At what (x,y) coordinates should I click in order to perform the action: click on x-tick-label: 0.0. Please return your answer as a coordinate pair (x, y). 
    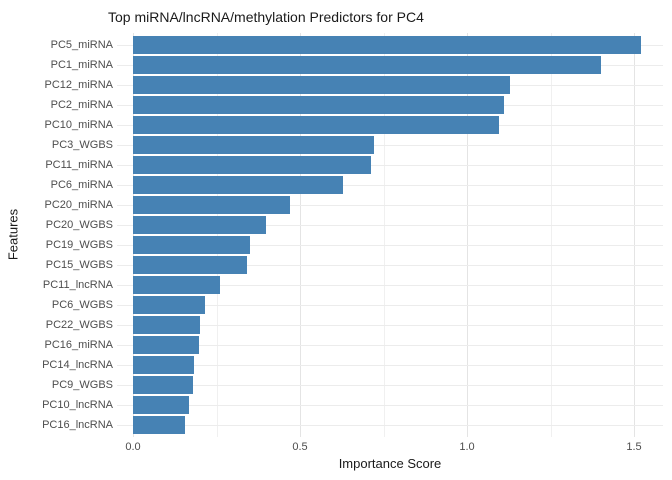
    Looking at the image, I should click on (133, 447).